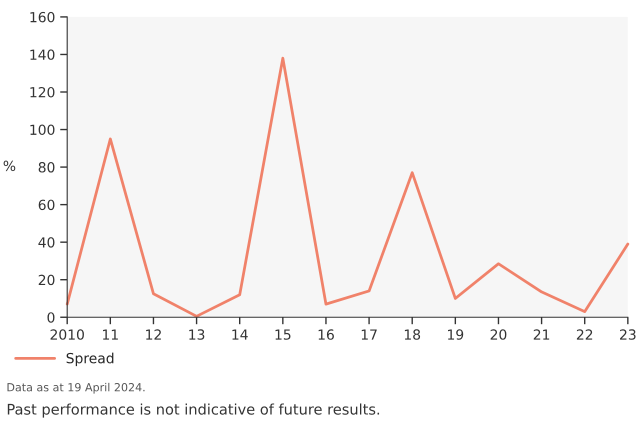  I want to click on y-tick-label: 60, so click(46, 205).